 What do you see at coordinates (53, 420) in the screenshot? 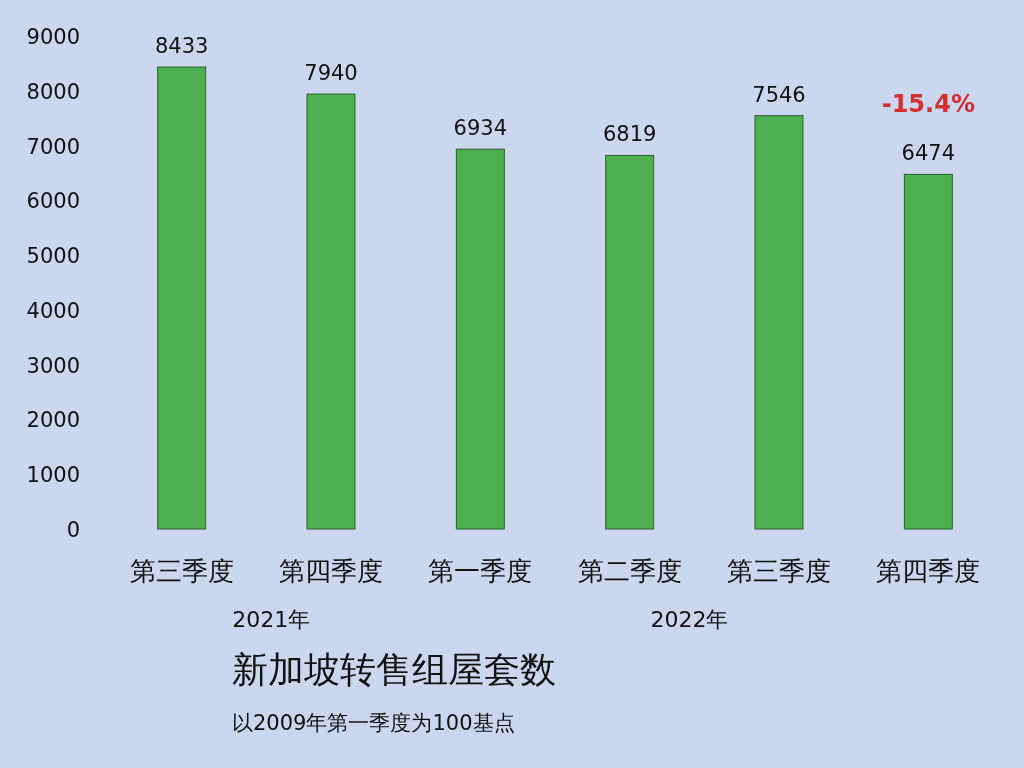
I see `y-tick-label: 2000` at bounding box center [53, 420].